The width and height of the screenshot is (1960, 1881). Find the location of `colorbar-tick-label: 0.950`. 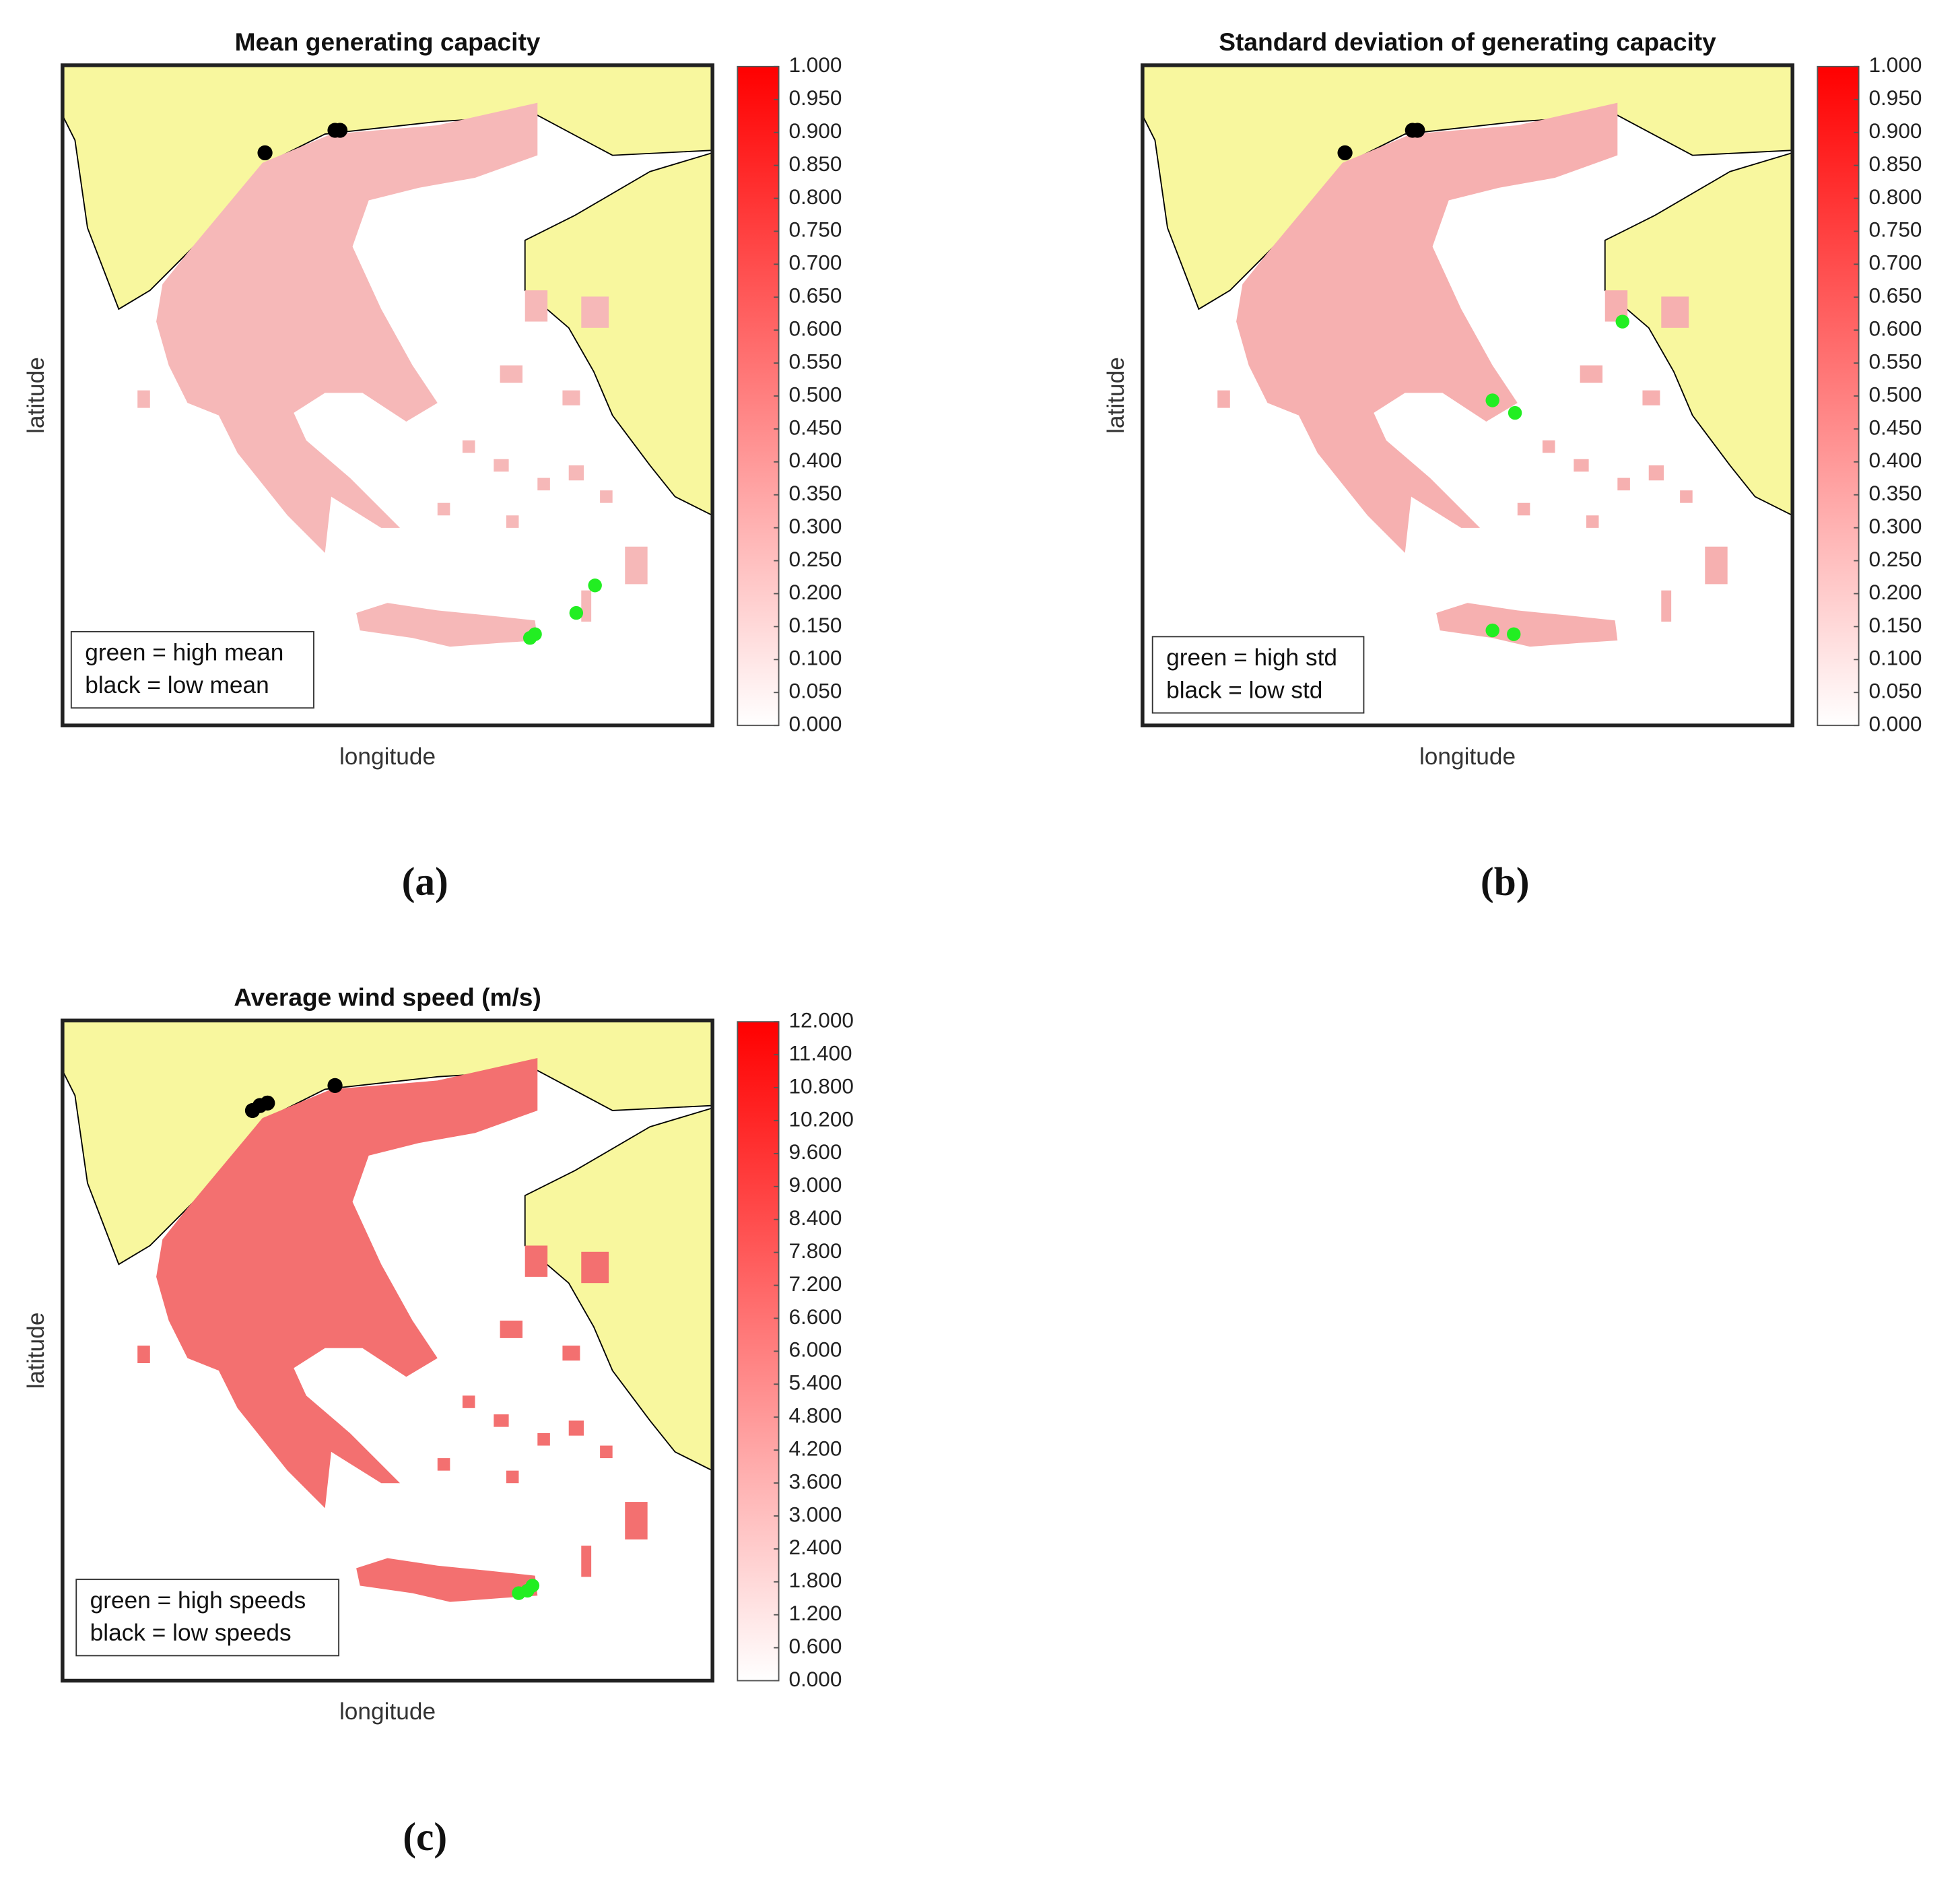

colorbar-tick-label: 0.950 is located at coordinates (815, 98).